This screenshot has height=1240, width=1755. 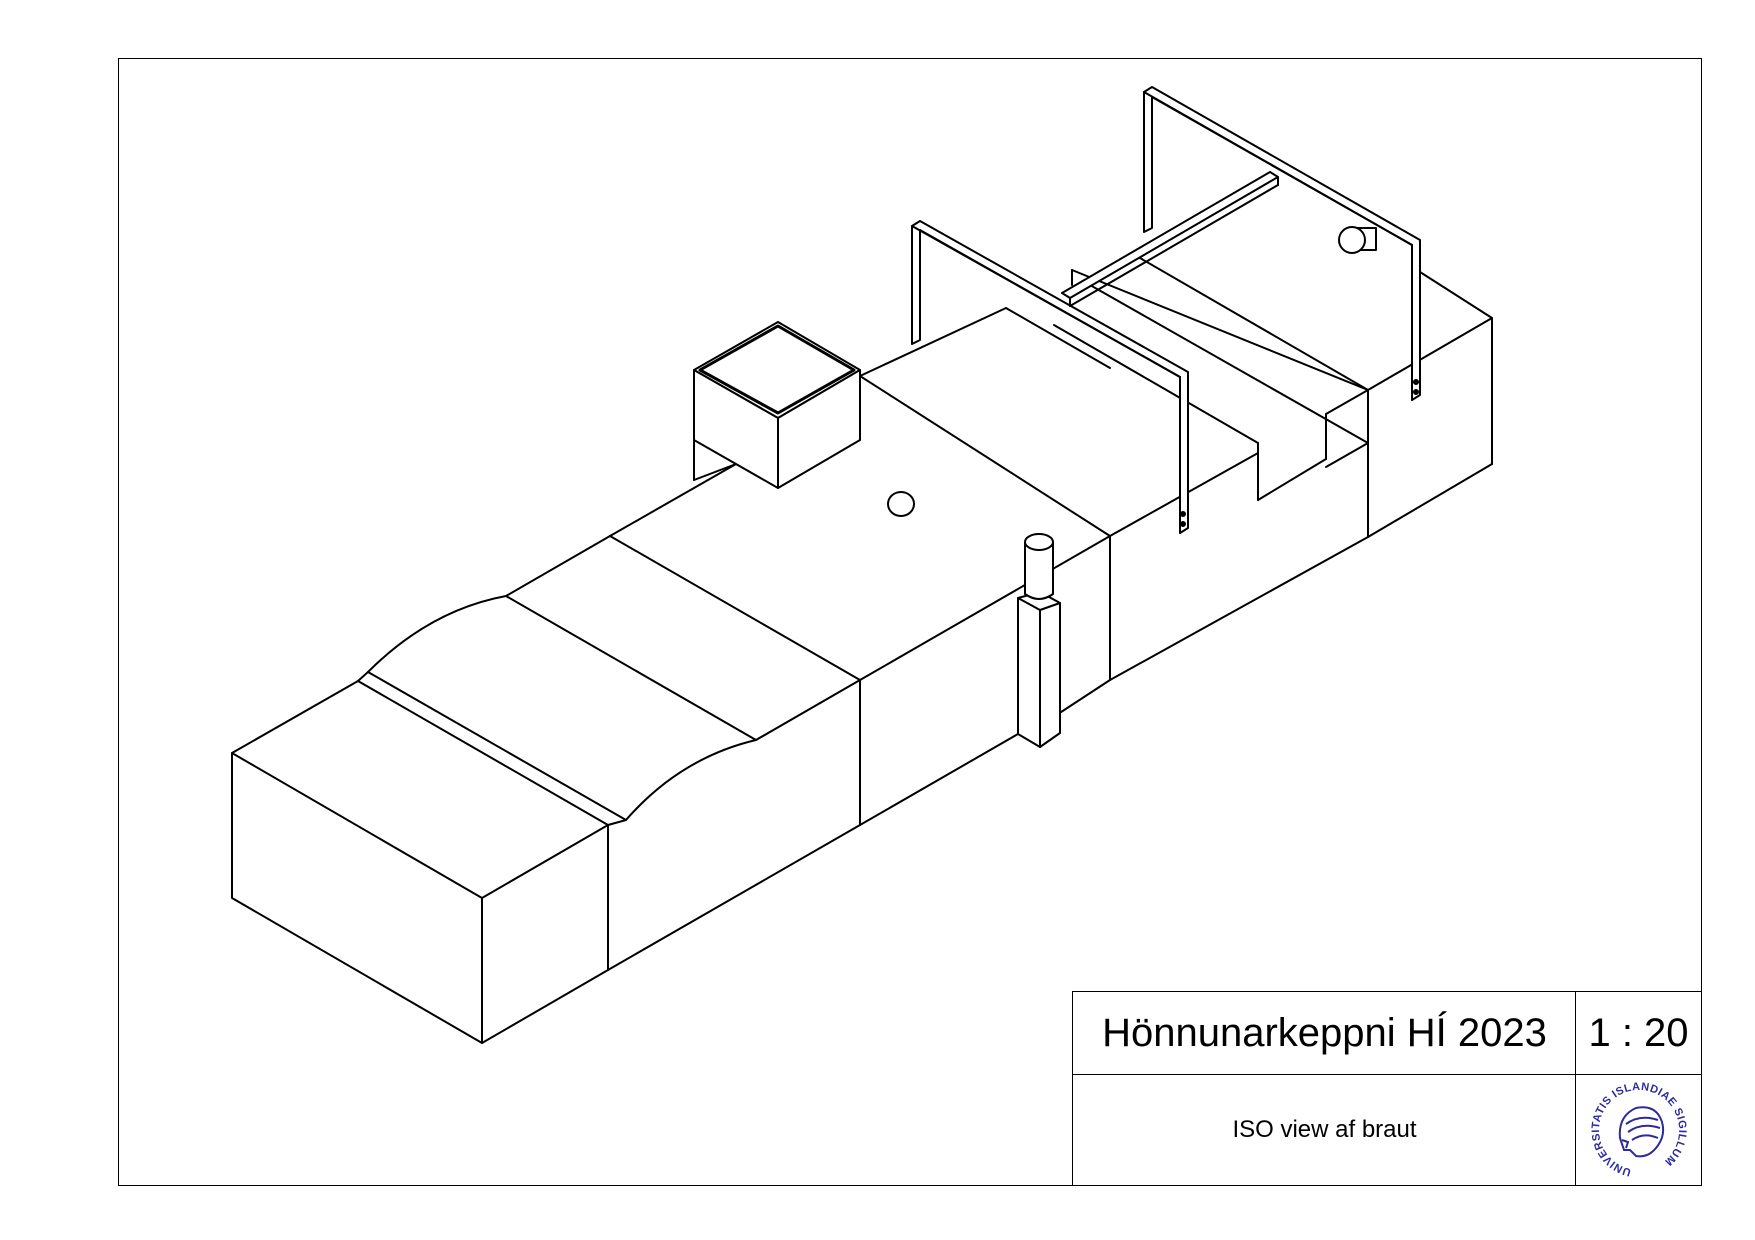 I want to click on scale-cell: 1 : 20, so click(x=1638, y=1033).